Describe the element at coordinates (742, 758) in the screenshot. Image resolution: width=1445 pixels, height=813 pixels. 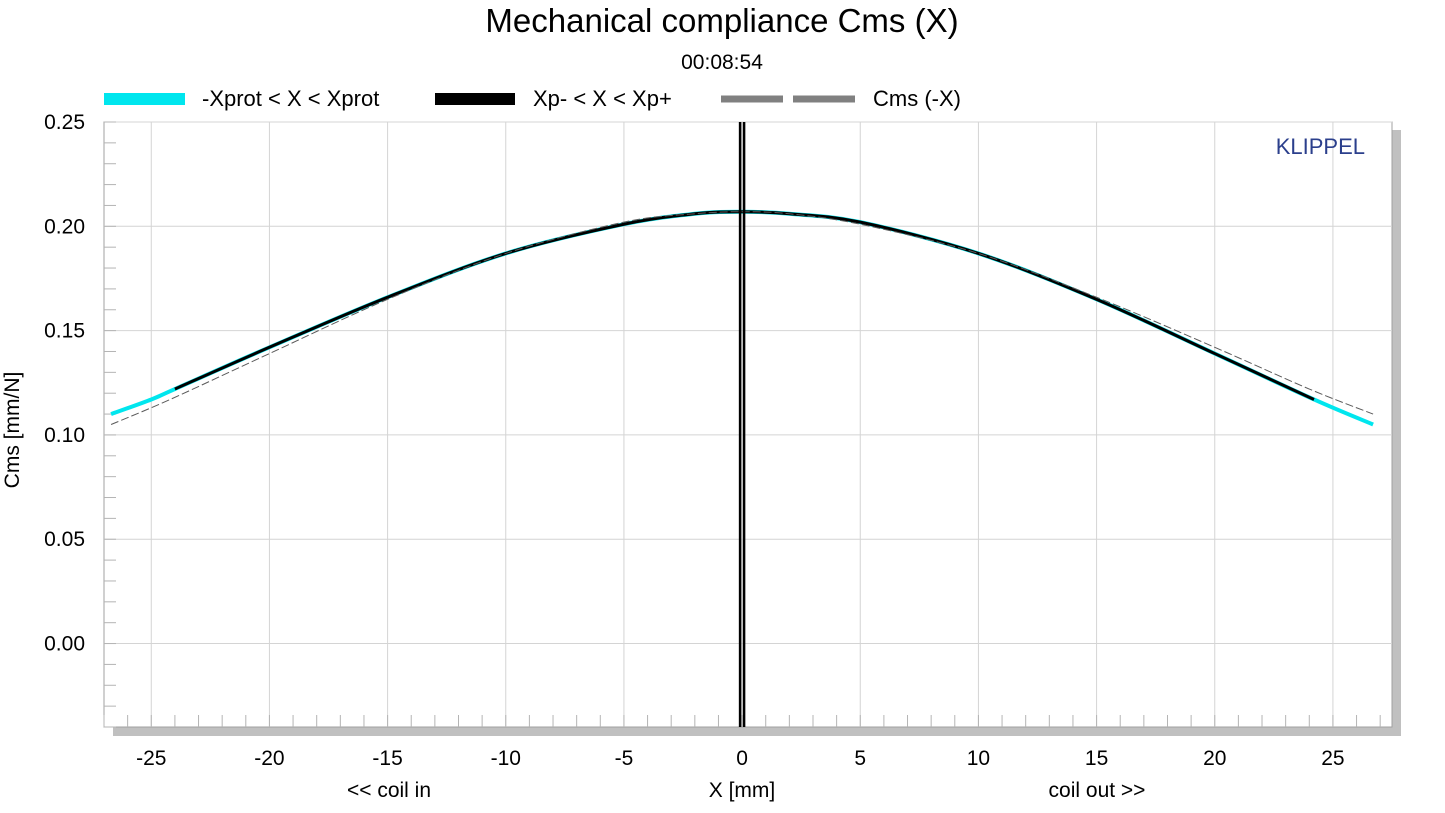
I see `x-tick-label: 0` at that location.